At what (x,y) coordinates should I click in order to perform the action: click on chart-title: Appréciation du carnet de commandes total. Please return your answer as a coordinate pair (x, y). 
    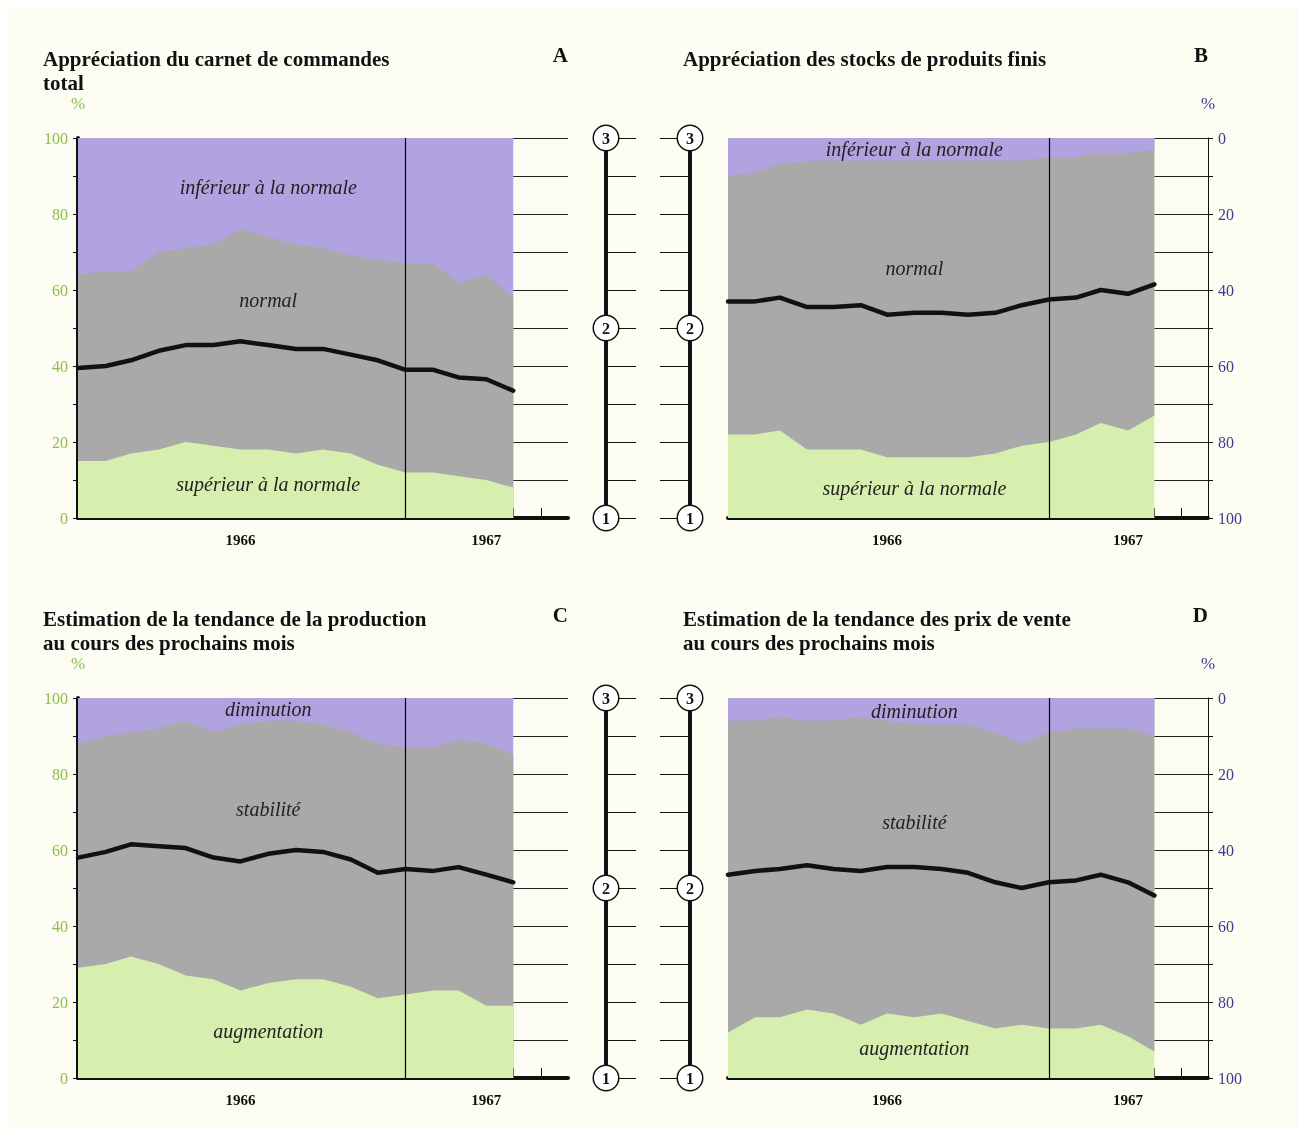
    Looking at the image, I should click on (219, 71).